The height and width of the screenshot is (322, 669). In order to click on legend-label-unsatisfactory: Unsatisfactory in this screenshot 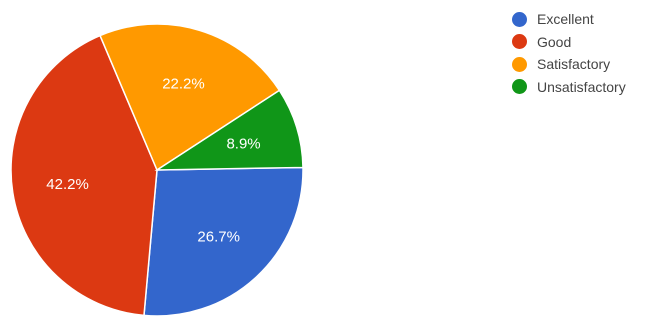, I will do `click(581, 86)`.